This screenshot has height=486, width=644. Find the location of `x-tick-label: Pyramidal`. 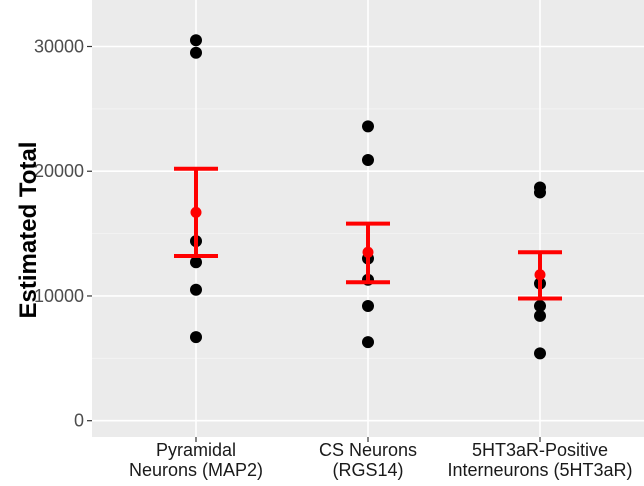

x-tick-label: Pyramidal is located at coordinates (196, 450).